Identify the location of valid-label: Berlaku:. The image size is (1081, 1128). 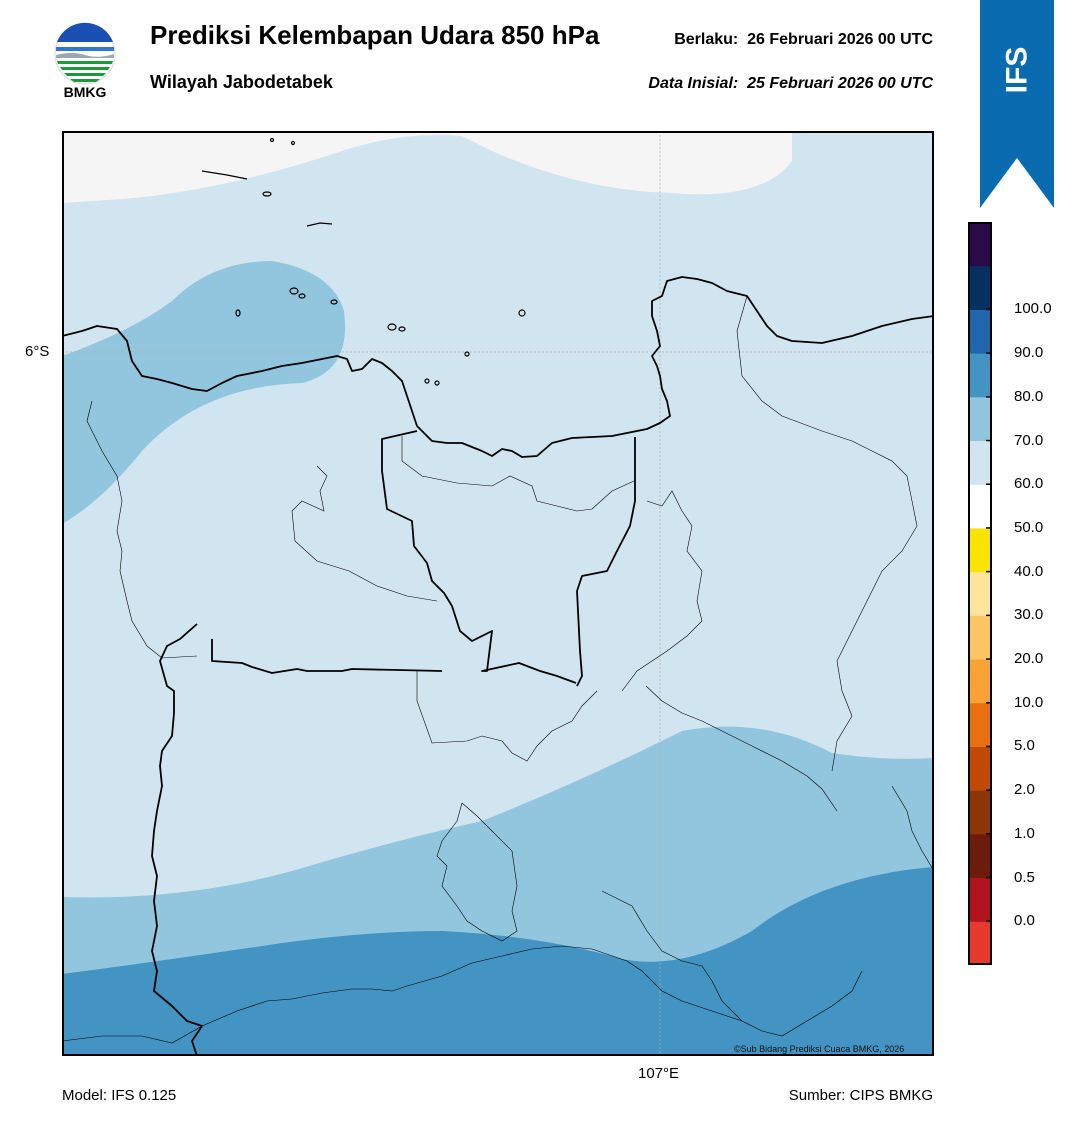
(706, 39).